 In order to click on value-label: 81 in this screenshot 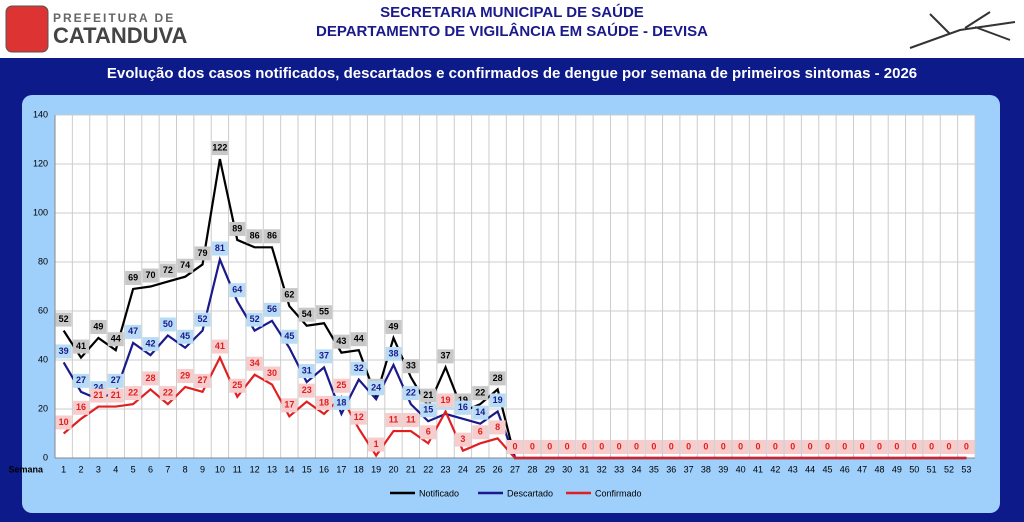, I will do `click(220, 248)`.